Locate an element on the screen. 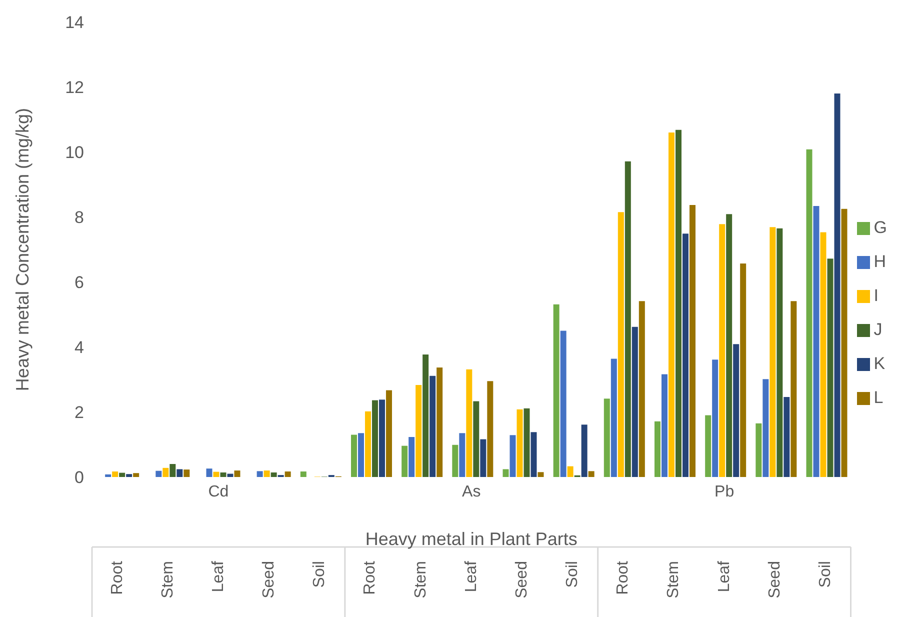 Image resolution: width=901 pixels, height=617 pixels. y-tick-label: 12 is located at coordinates (74, 88).